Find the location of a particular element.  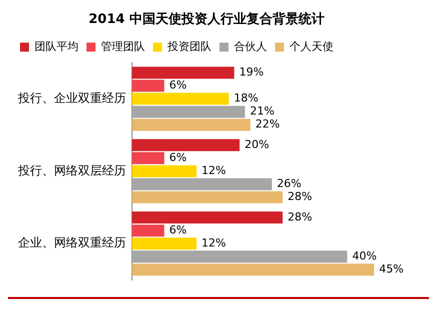

data-label: 18% is located at coordinates (246, 98).